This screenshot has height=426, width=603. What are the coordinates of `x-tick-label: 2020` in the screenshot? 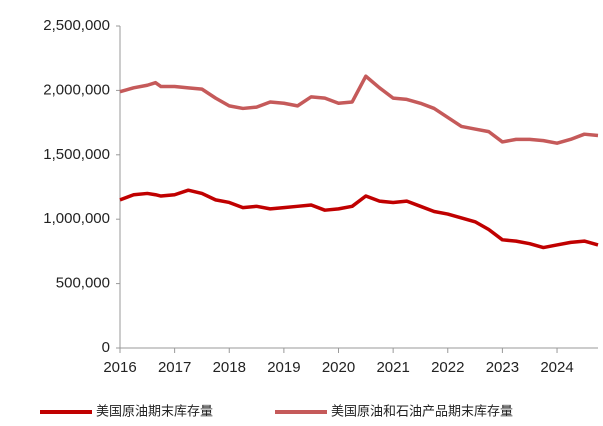 It's located at (338, 367).